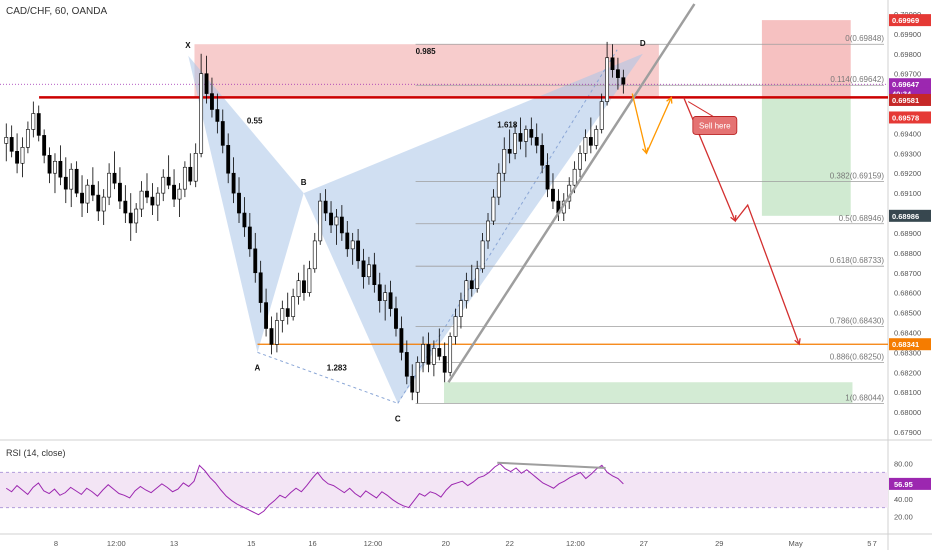  I want to click on fib-level-label: 0.5(0.68946), so click(862, 218).